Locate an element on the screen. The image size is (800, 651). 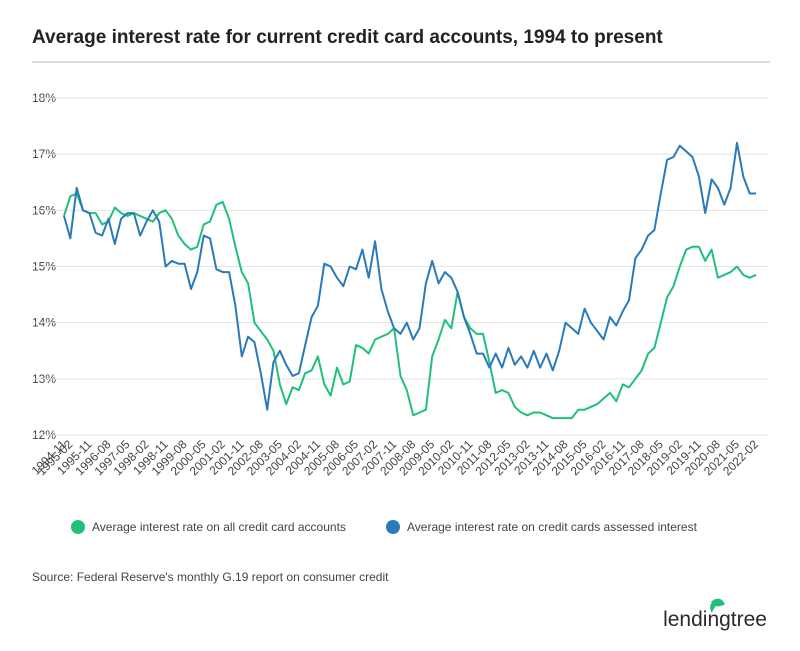
logo-text: lendingtree is located at coordinates (715, 619).